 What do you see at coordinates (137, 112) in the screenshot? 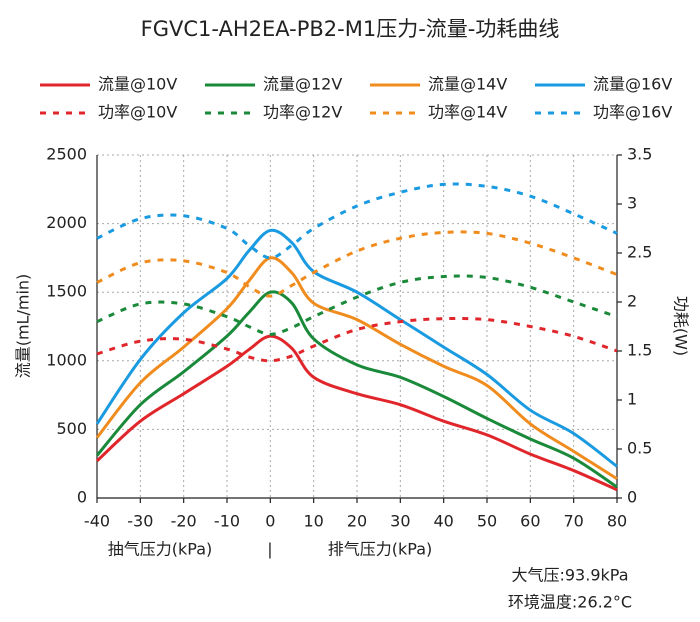
I see `legend-label: 功率@10V` at bounding box center [137, 112].